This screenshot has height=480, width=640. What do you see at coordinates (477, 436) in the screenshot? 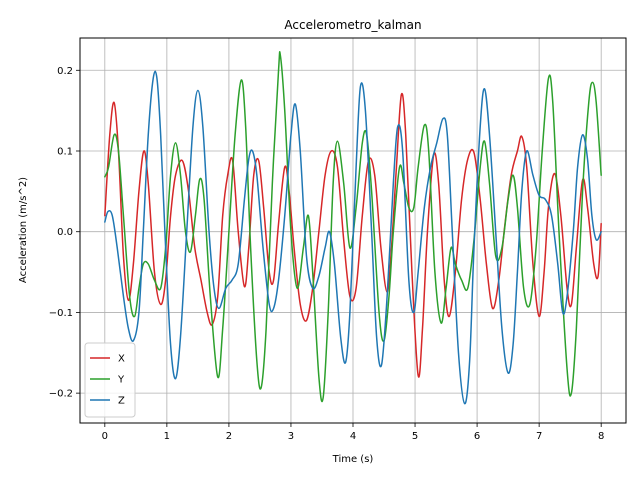
I see `x-tick-label: 6` at bounding box center [477, 436].